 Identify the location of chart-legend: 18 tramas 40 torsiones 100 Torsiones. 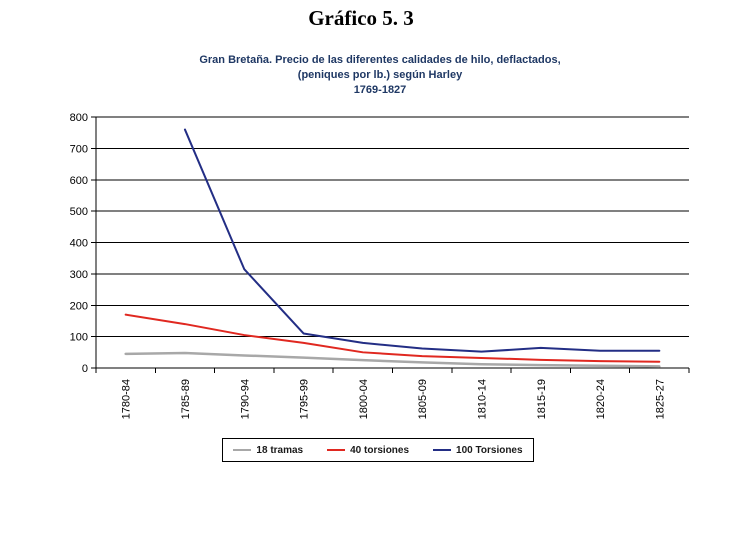
(378, 450).